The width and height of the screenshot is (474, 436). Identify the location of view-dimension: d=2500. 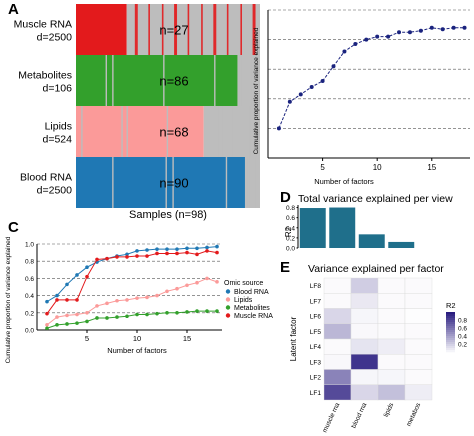
(54, 38).